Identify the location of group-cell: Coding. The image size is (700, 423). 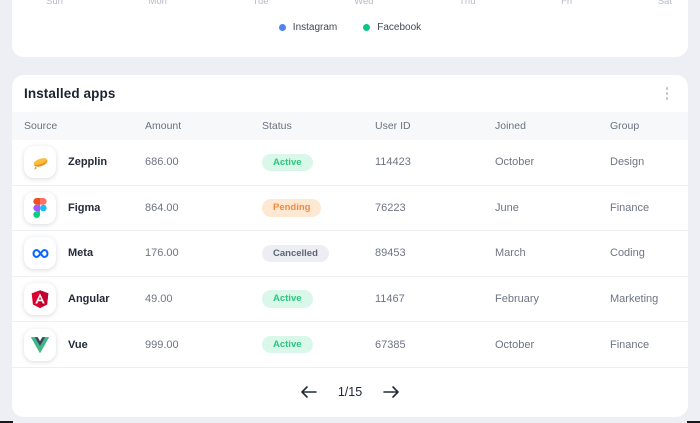
(627, 253).